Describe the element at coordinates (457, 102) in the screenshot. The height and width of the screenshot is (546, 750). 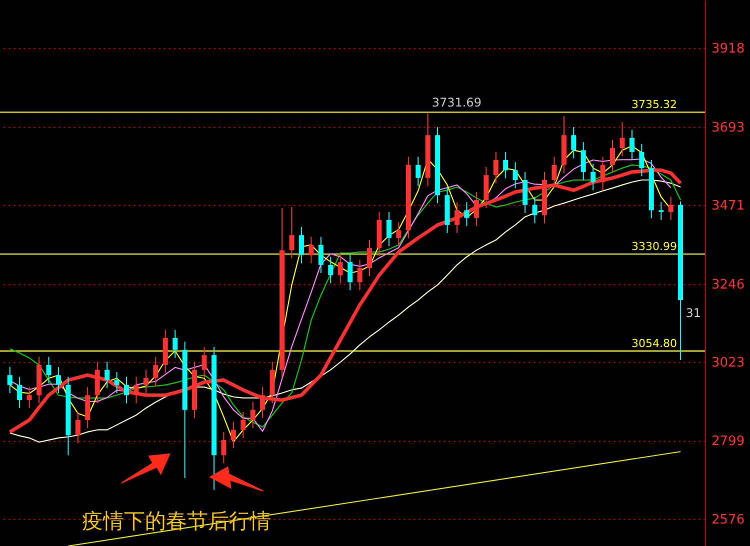
I see `annotation: 3731.69` at that location.